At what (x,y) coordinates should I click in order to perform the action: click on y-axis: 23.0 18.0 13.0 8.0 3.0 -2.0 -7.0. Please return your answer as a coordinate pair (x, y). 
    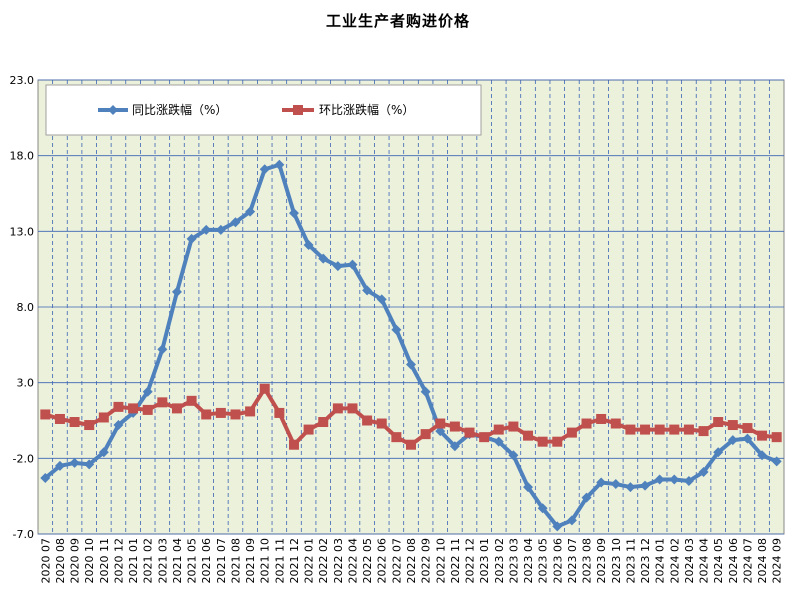
    Looking at the image, I should click on (22, 307).